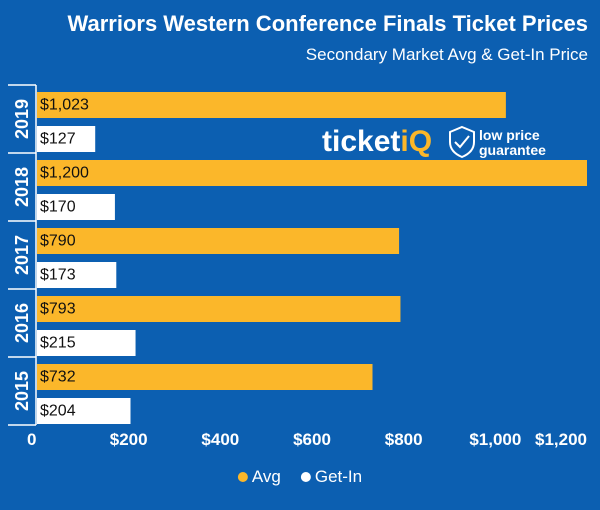 The image size is (600, 510). Describe the element at coordinates (22, 187) in the screenshot. I see `category-label: 2018` at that location.